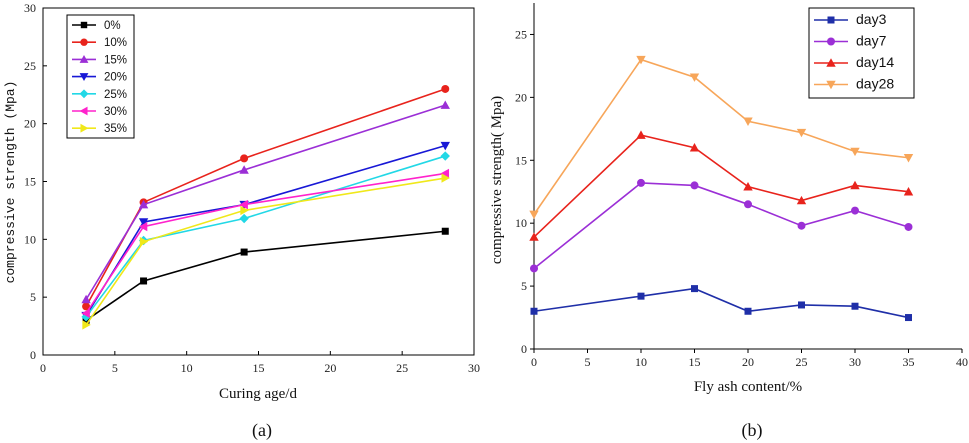  I want to click on x-tick-label: 25, so click(402, 368).